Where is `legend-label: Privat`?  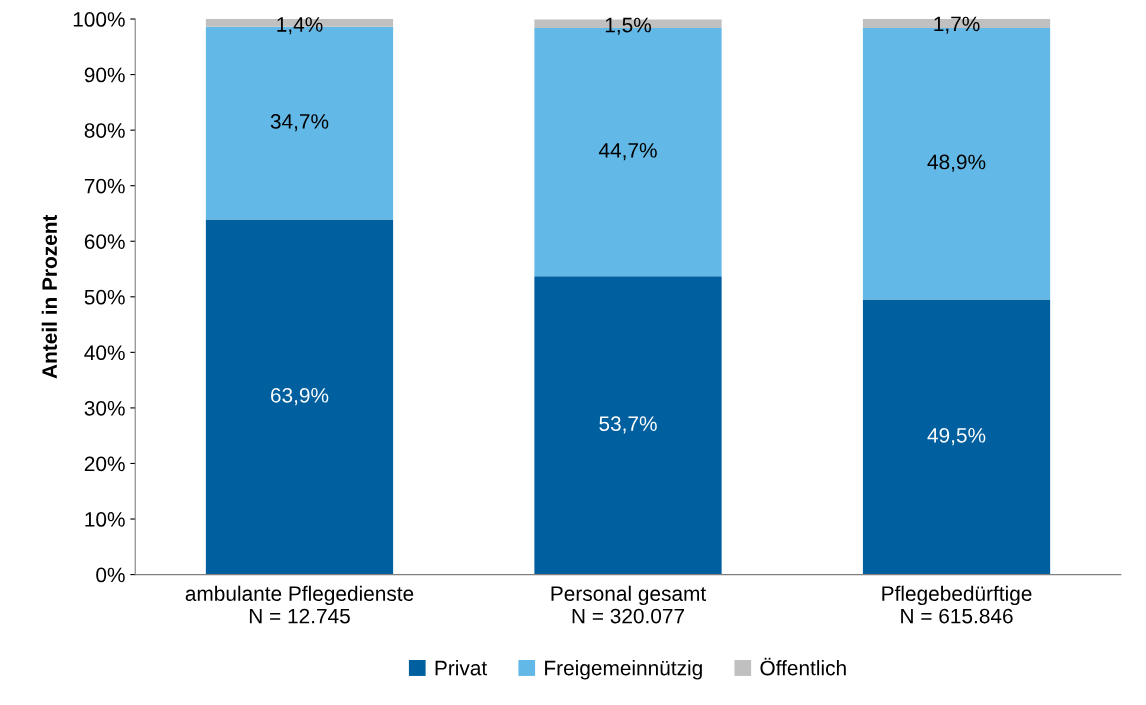 legend-label: Privat is located at coordinates (461, 668).